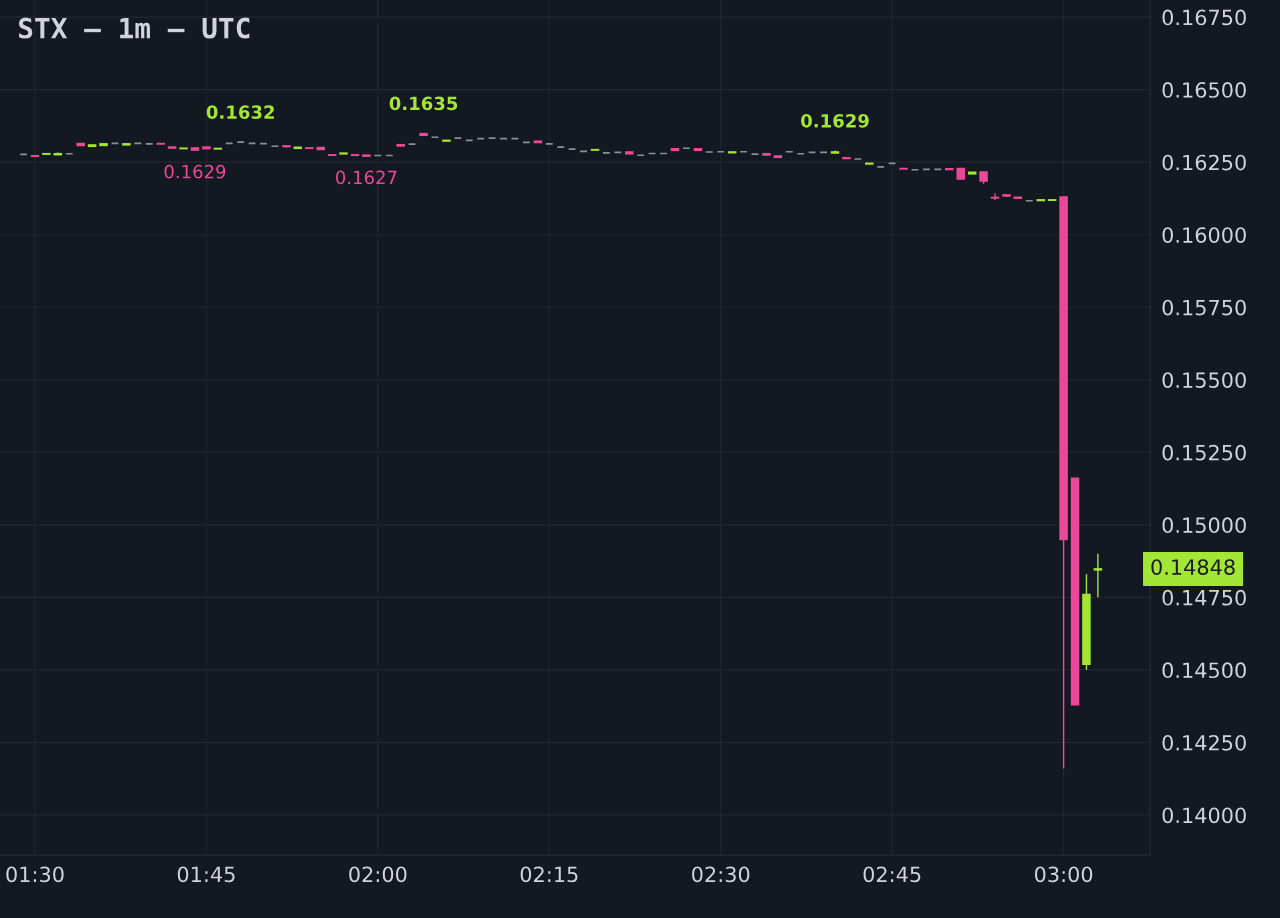 The height and width of the screenshot is (918, 1280). What do you see at coordinates (1204, 162) in the screenshot?
I see `y-tick-label: 0.16250` at bounding box center [1204, 162].